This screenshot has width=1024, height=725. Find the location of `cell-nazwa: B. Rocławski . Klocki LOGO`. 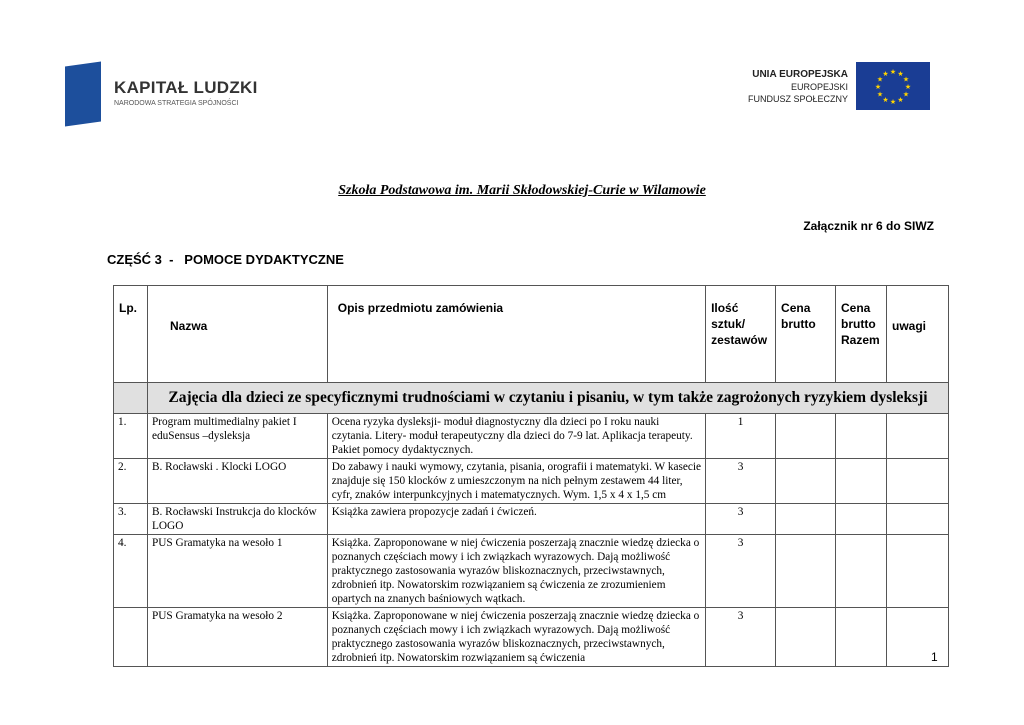

cell-nazwa: B. Rocławski . Klocki LOGO is located at coordinates (237, 481).